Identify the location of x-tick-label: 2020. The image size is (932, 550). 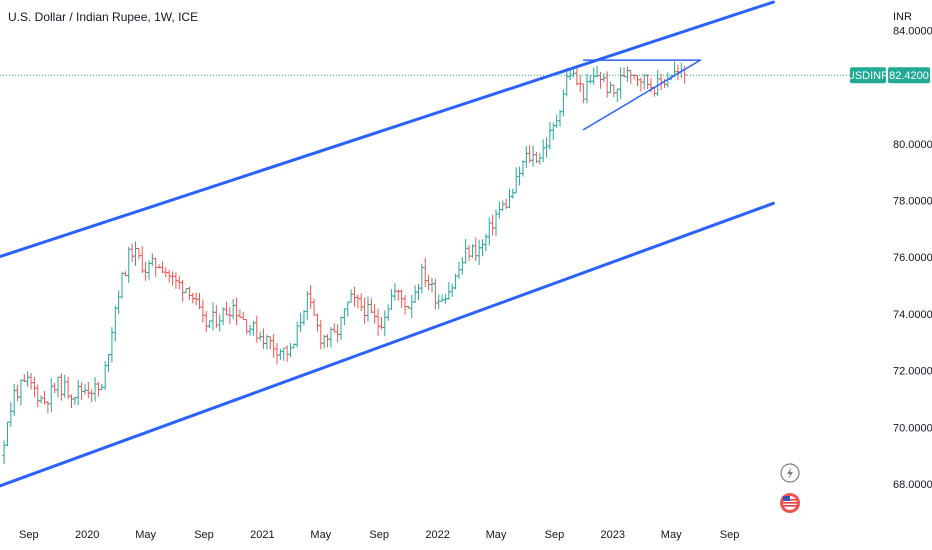
(87, 535).